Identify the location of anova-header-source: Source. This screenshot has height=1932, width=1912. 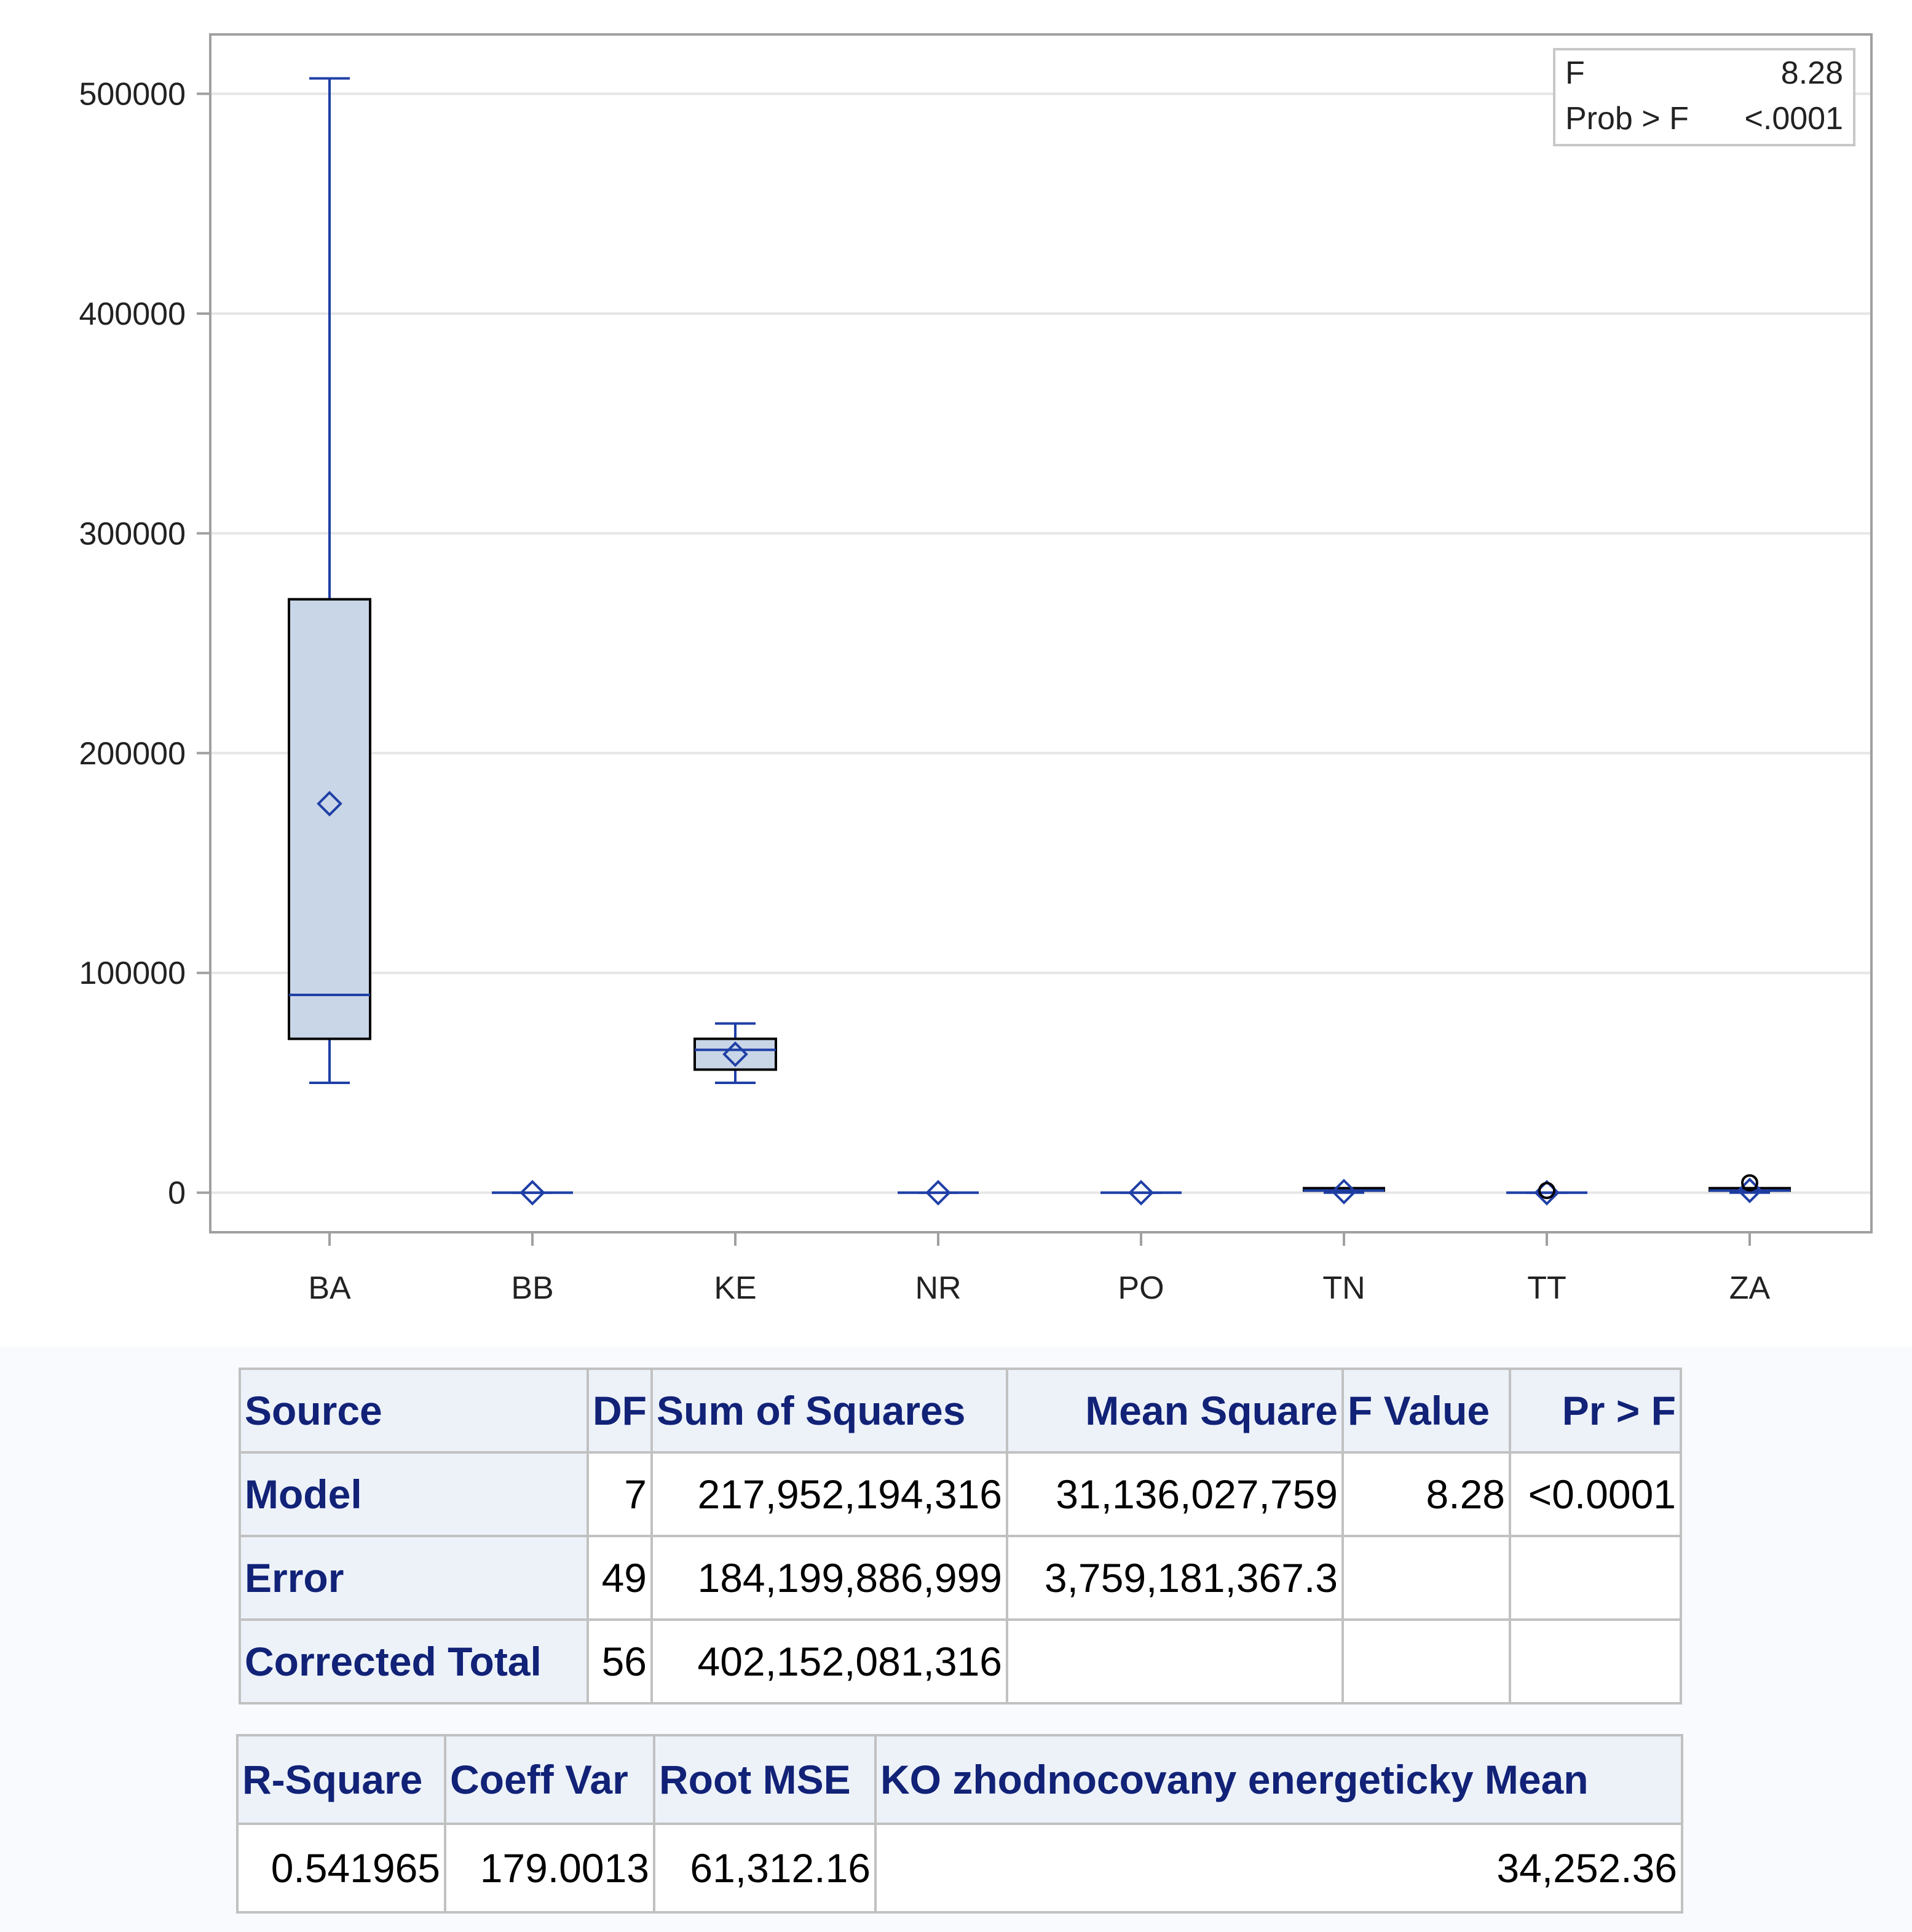
(414, 1411).